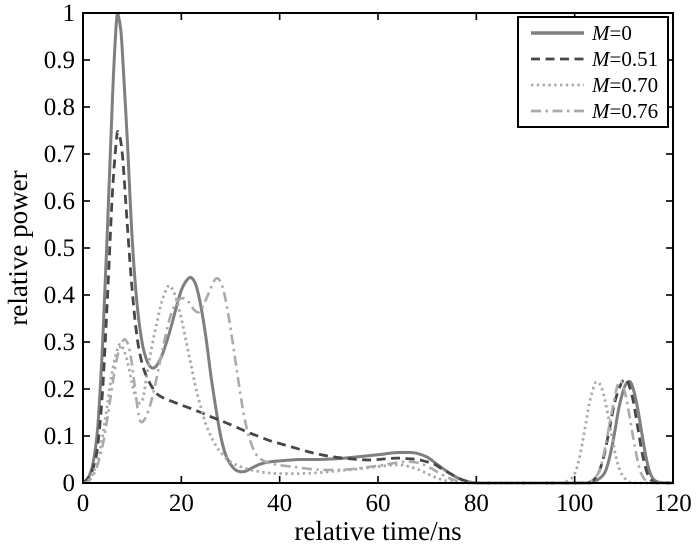 The height and width of the screenshot is (550, 700). What do you see at coordinates (378, 531) in the screenshot?
I see `x-axis-label: relative time/ns` at bounding box center [378, 531].